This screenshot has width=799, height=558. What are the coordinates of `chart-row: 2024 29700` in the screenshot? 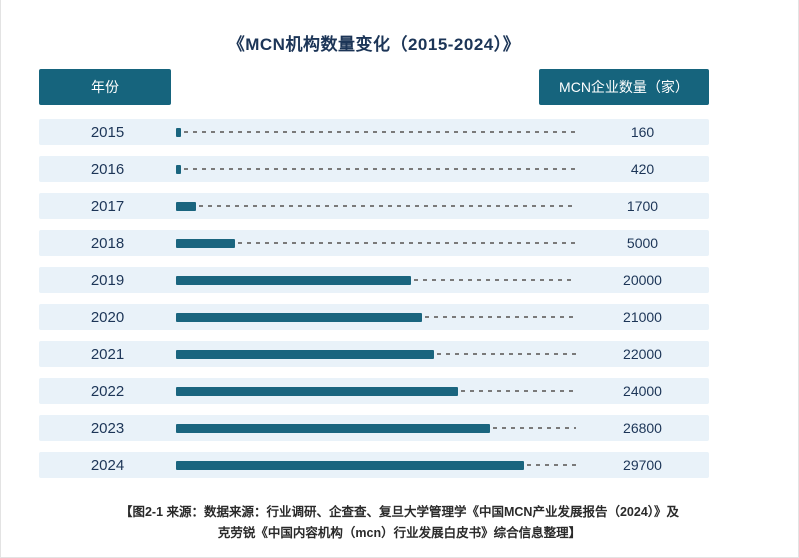 It's located at (374, 465).